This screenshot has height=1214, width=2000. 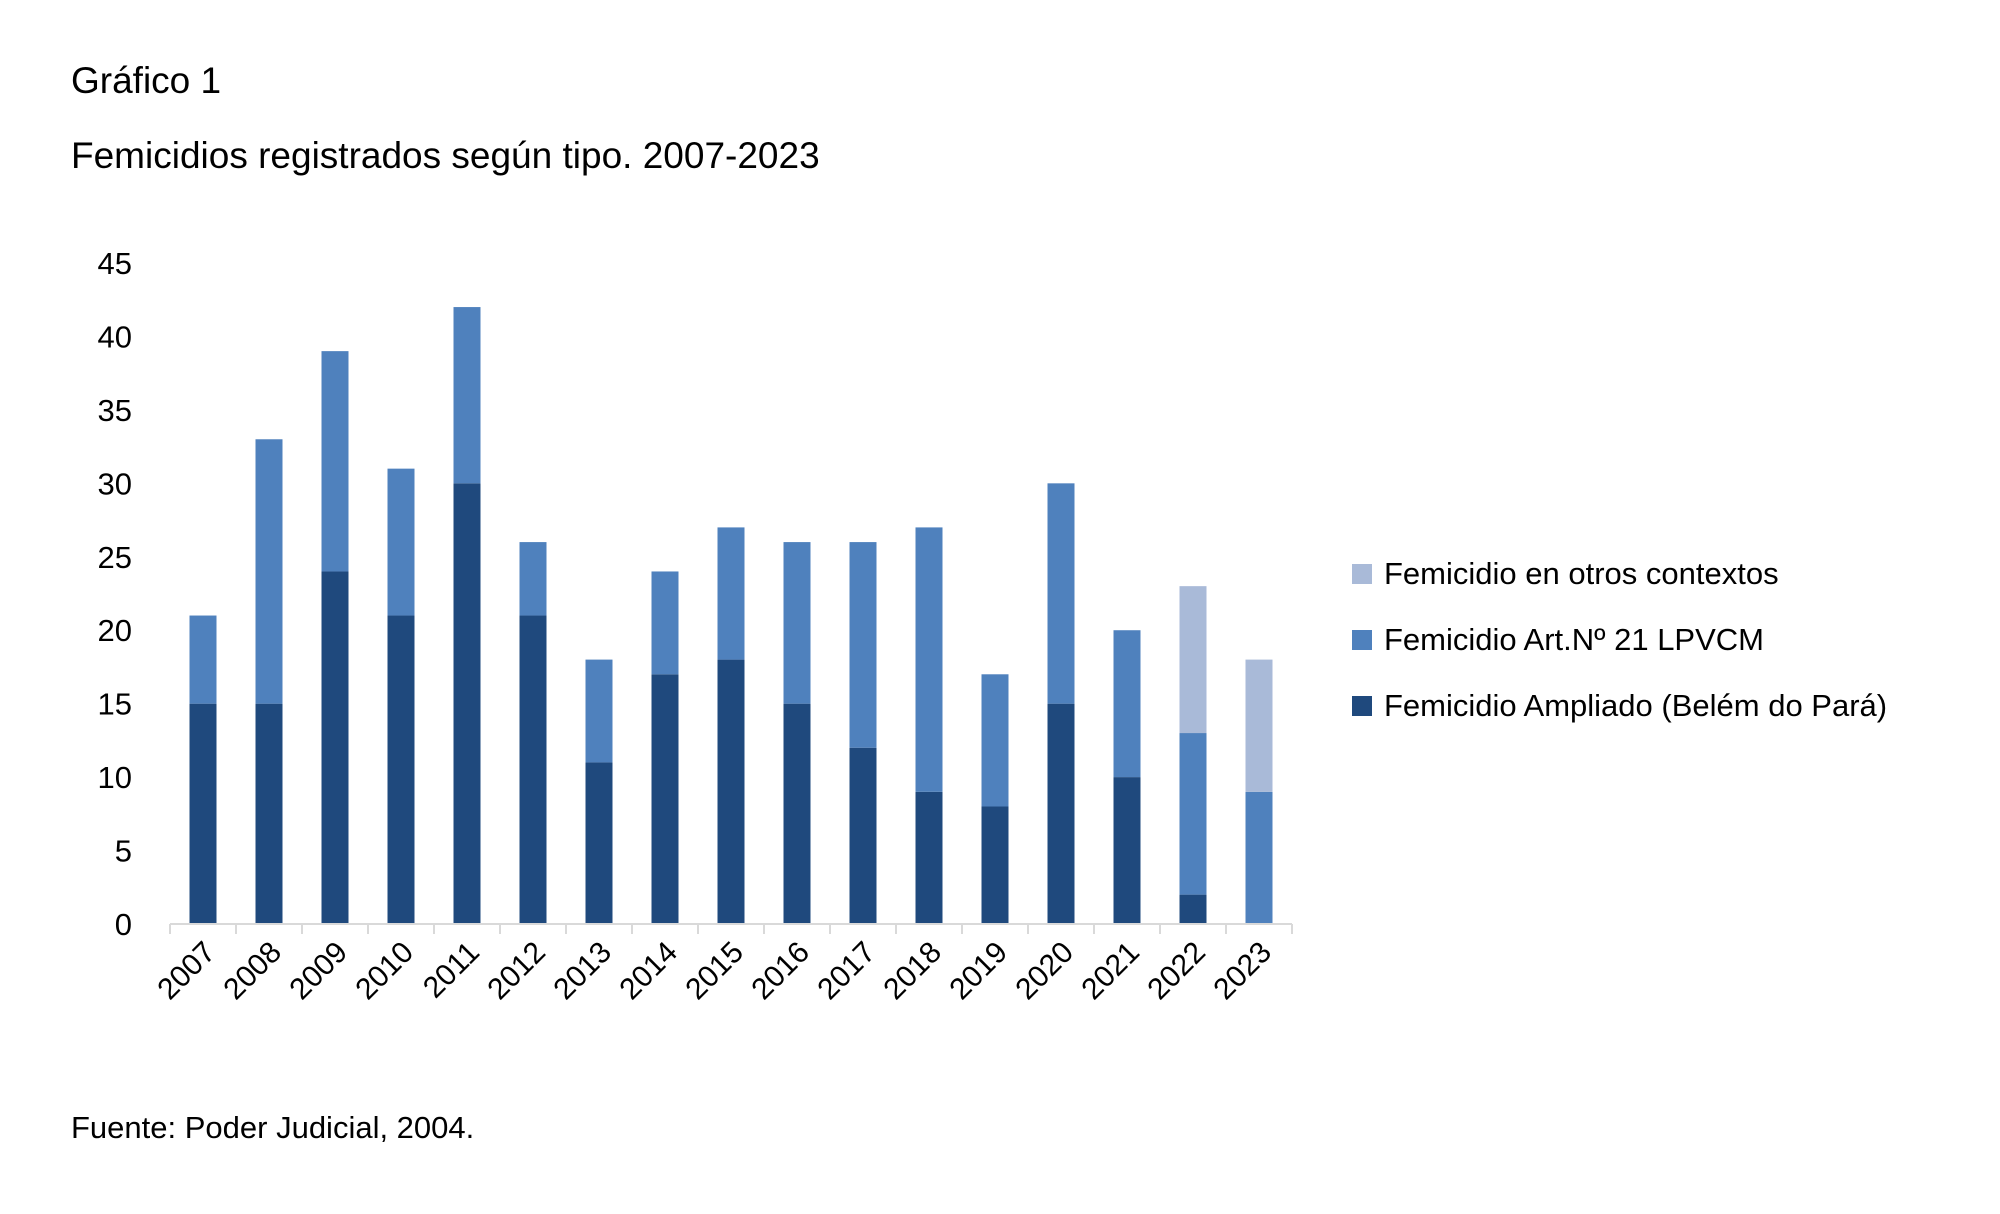 What do you see at coordinates (780, 971) in the screenshot?
I see `x-tick-label: 2016` at bounding box center [780, 971].